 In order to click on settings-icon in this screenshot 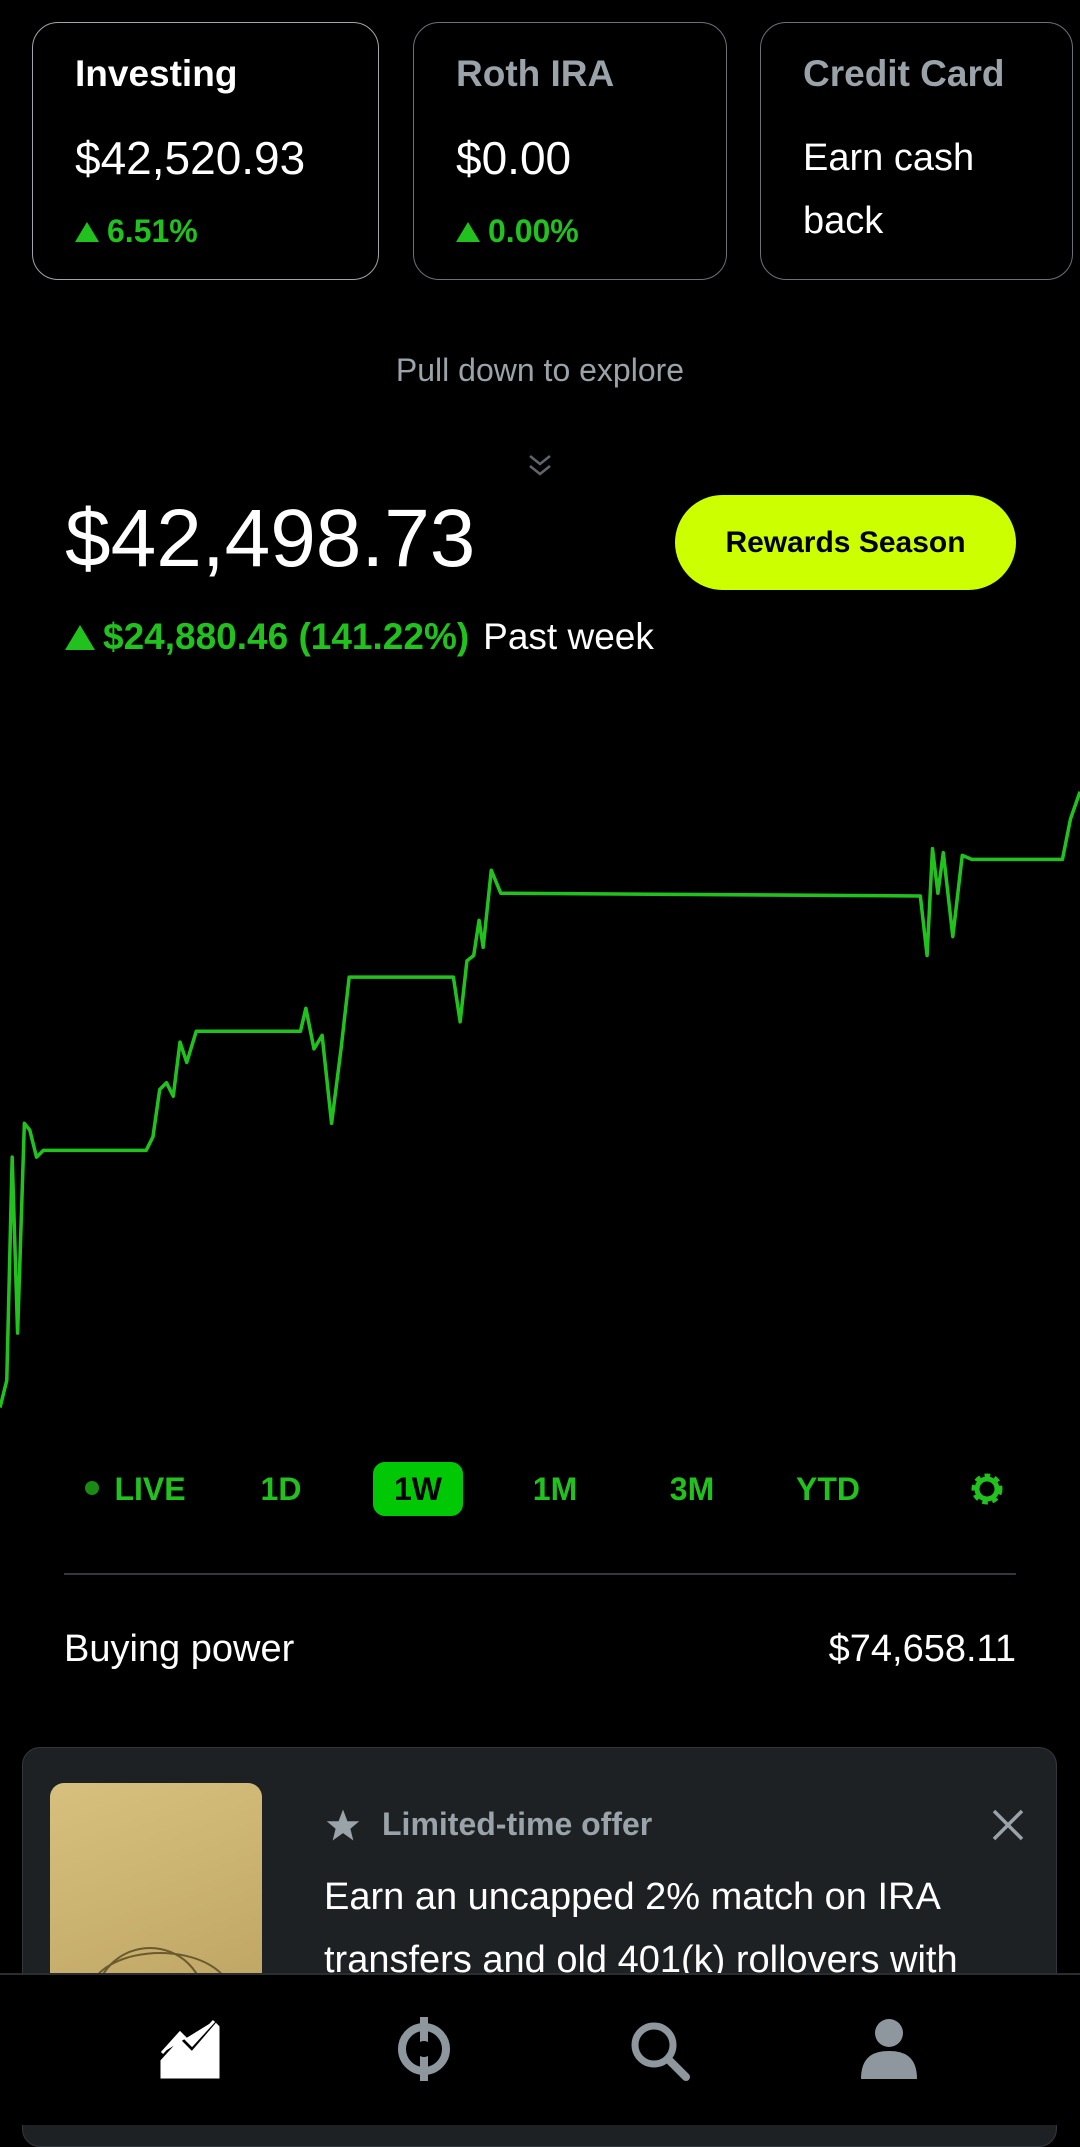, I will do `click(987, 1489)`.